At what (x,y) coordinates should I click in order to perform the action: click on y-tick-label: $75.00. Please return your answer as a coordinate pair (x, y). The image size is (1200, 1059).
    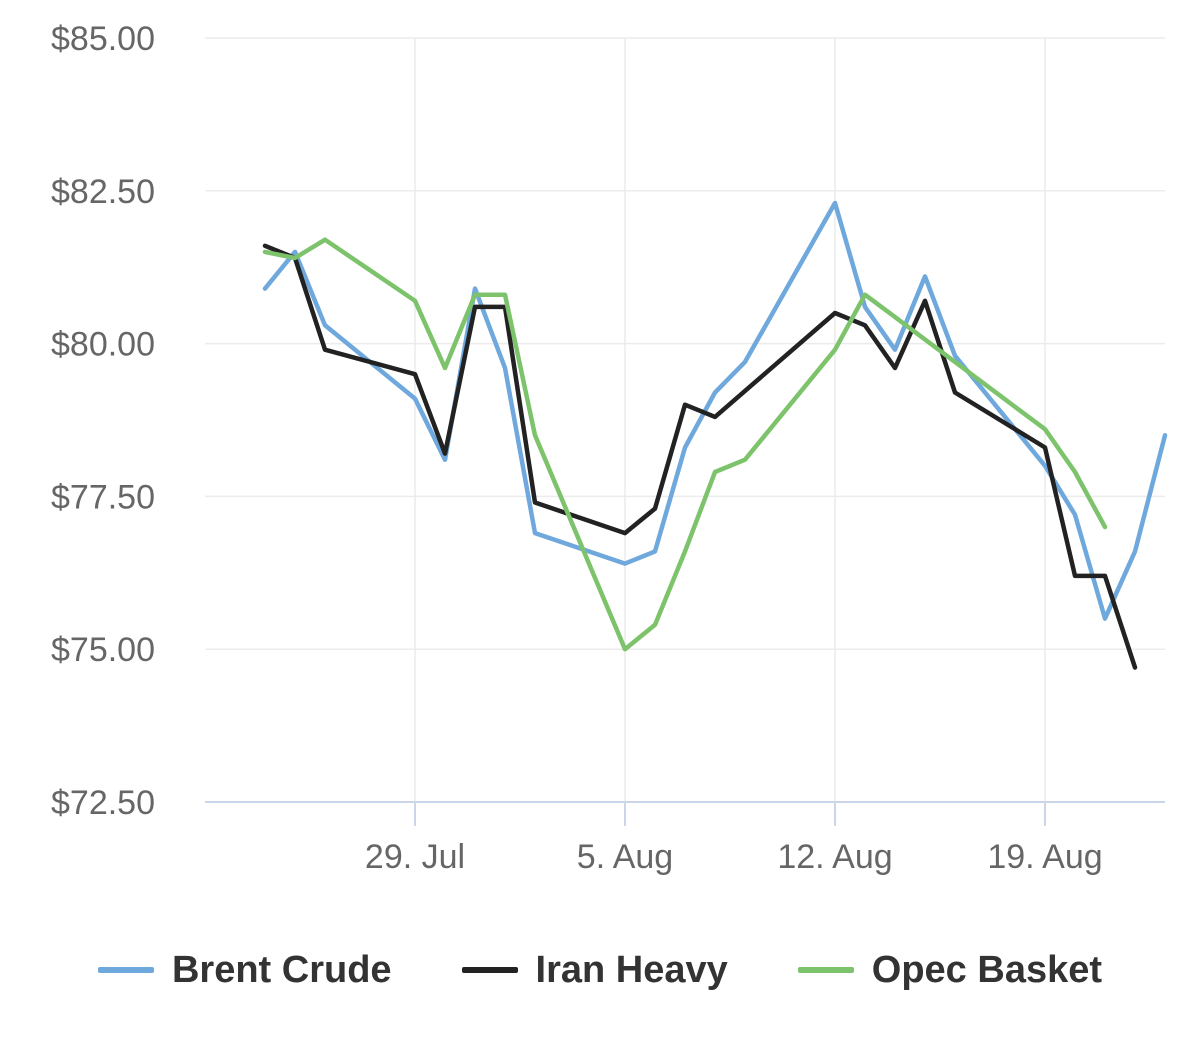
    Looking at the image, I should click on (103, 650).